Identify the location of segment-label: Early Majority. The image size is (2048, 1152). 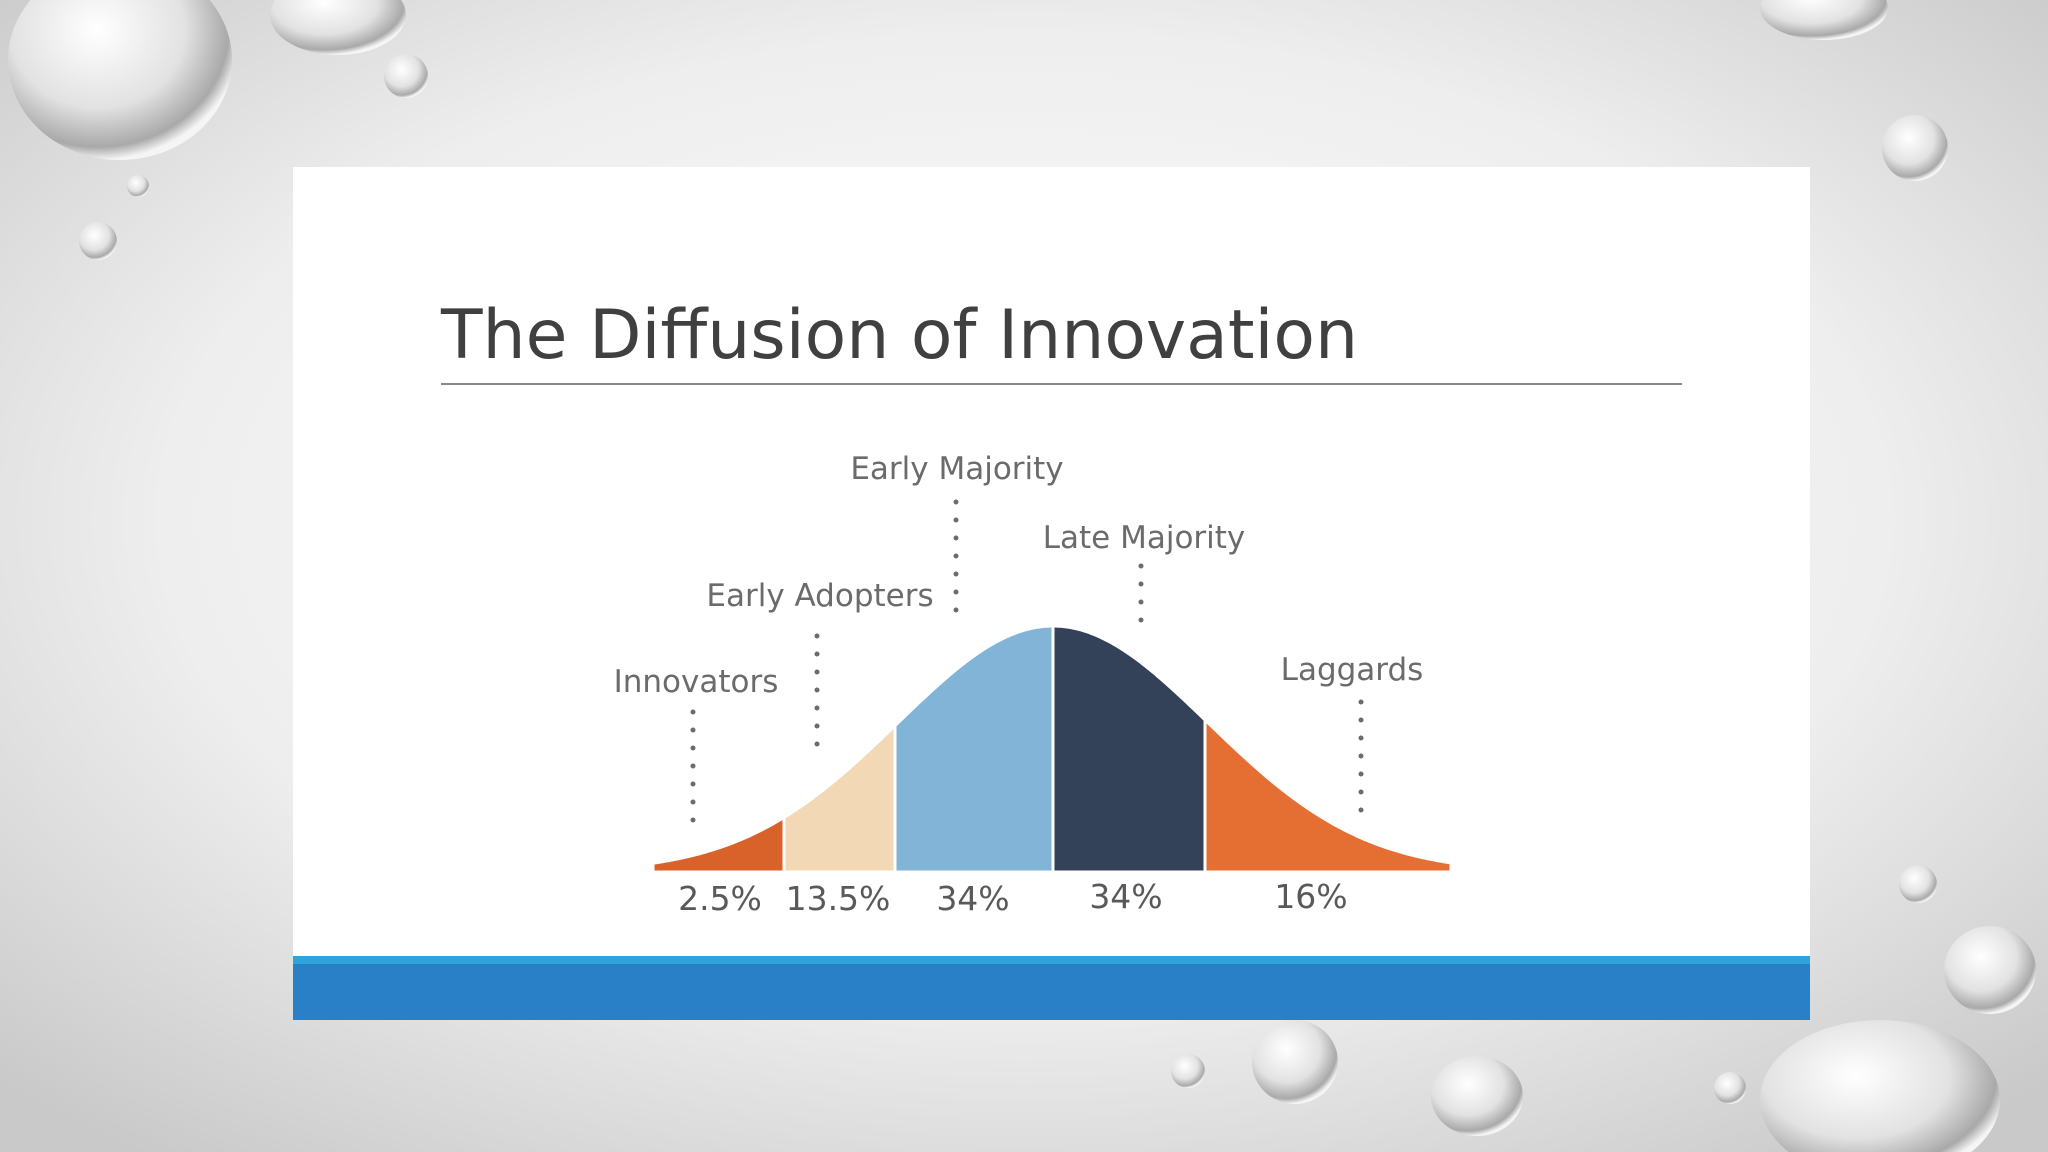
(956, 469).